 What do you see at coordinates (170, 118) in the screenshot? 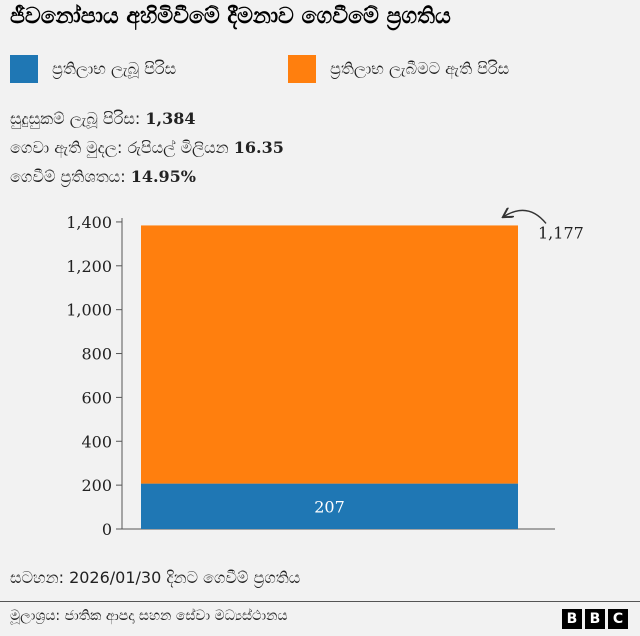
I see `stat-eligible-value: 1,384` at bounding box center [170, 118].